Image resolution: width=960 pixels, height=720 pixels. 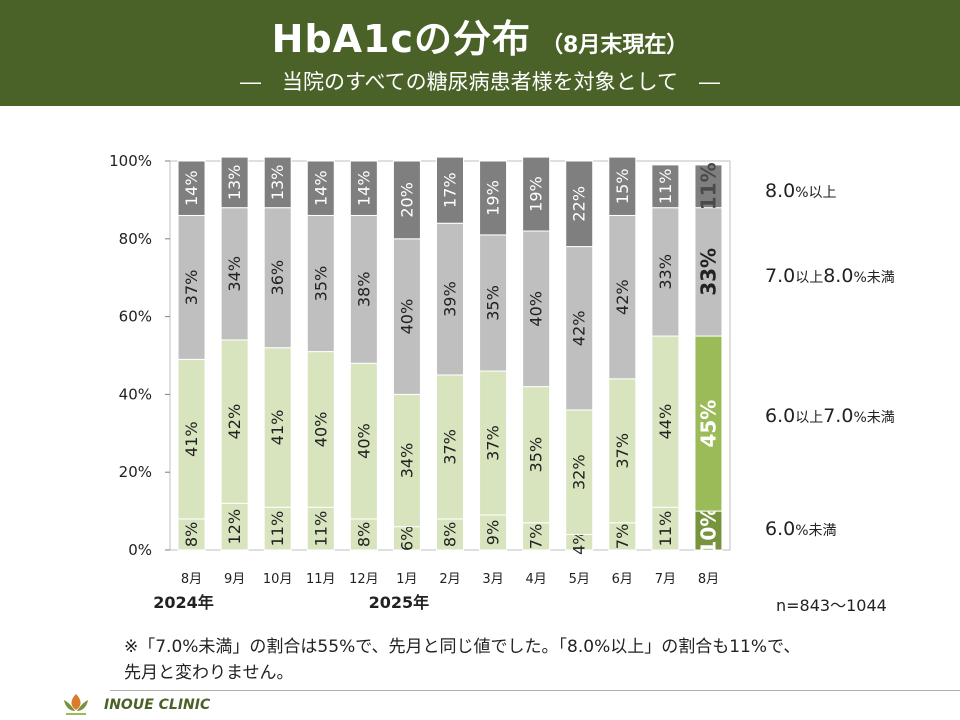 What do you see at coordinates (579, 472) in the screenshot?
I see `data-label: 32%` at bounding box center [579, 472].